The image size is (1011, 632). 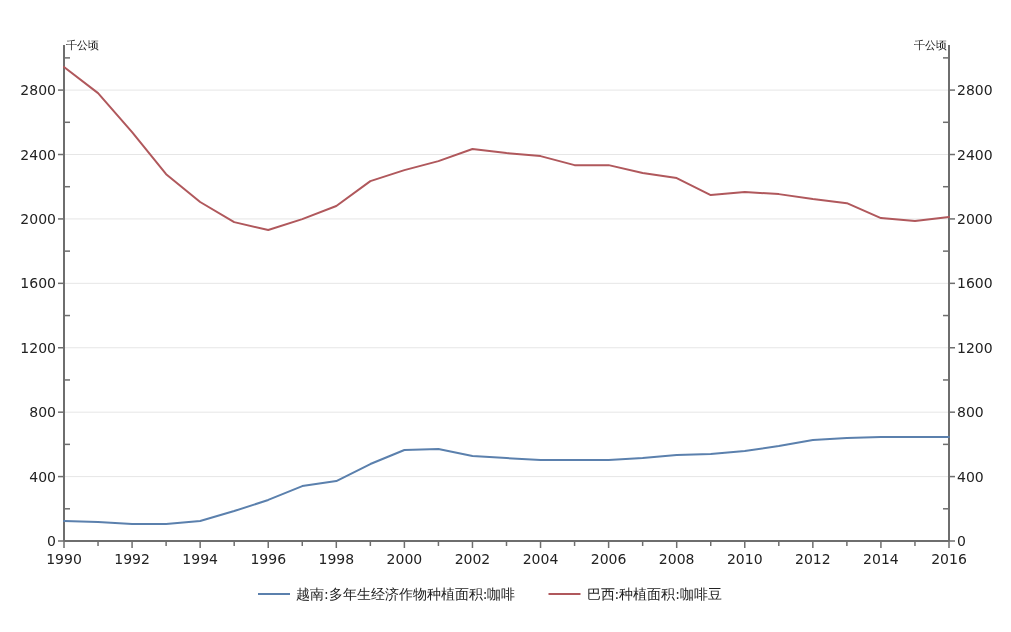 What do you see at coordinates (38, 283) in the screenshot?
I see `y-tick-label: 1600` at bounding box center [38, 283].